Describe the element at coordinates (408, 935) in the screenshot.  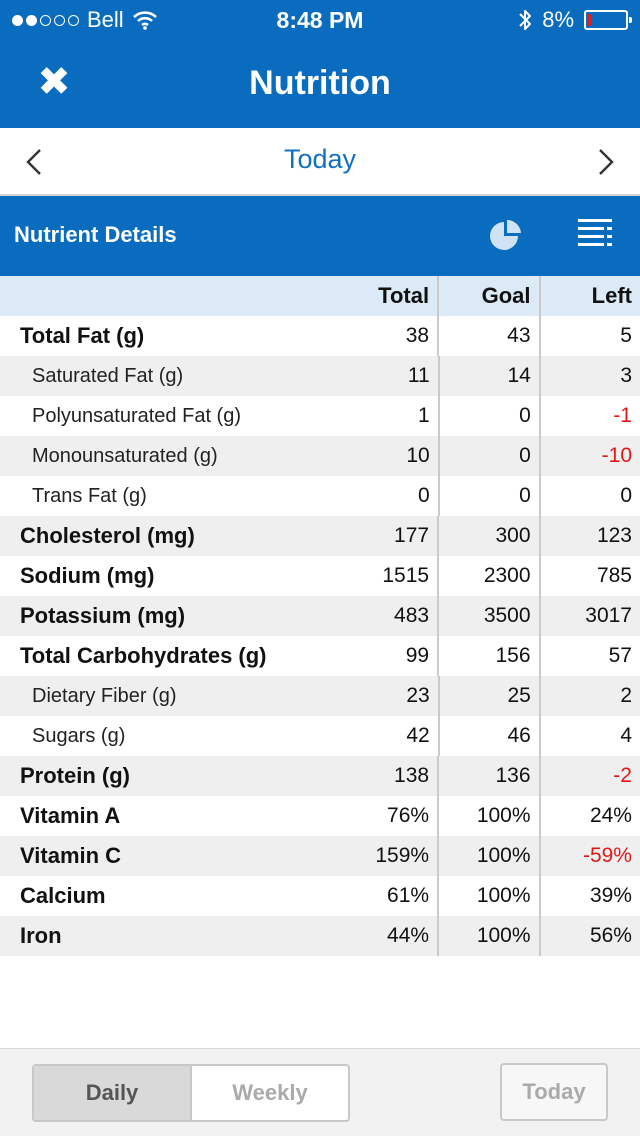
I see `total-value: 44%` at that location.